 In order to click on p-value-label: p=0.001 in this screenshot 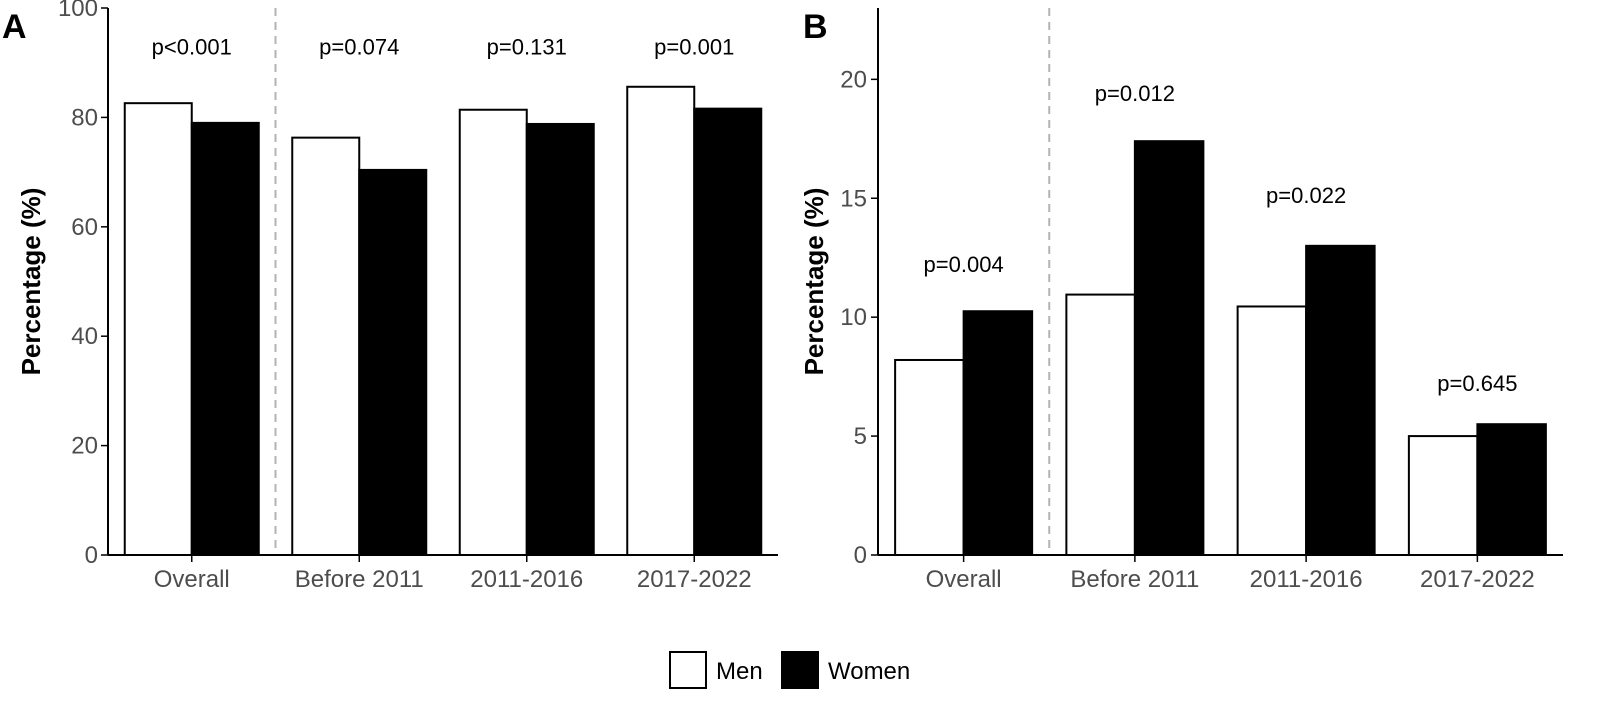, I will do `click(694, 46)`.